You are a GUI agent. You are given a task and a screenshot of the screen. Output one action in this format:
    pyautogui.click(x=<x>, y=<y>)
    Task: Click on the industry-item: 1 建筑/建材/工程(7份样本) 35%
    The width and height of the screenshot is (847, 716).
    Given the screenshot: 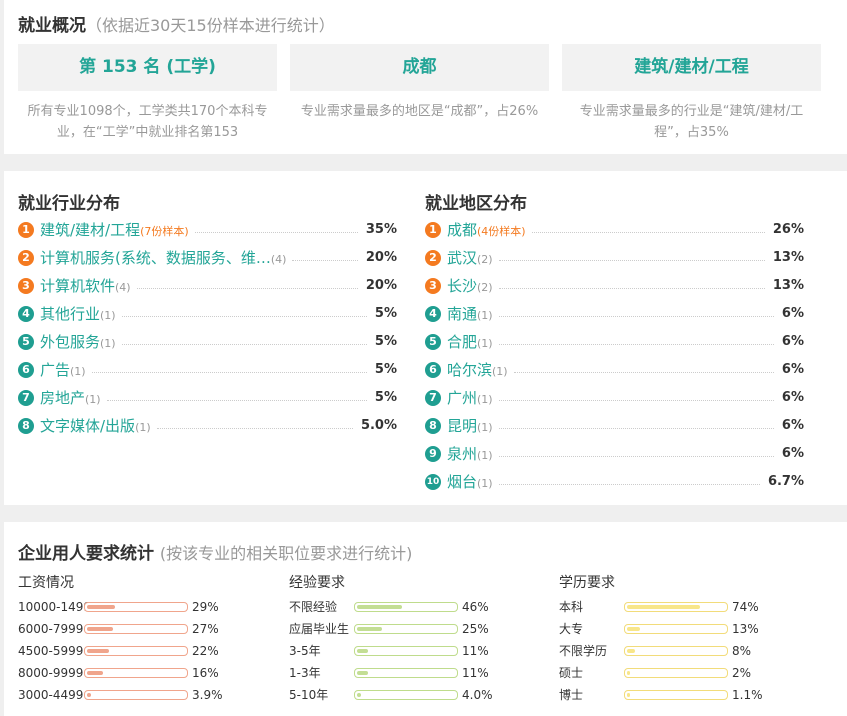 What is the action you would take?
    pyautogui.click(x=207, y=230)
    